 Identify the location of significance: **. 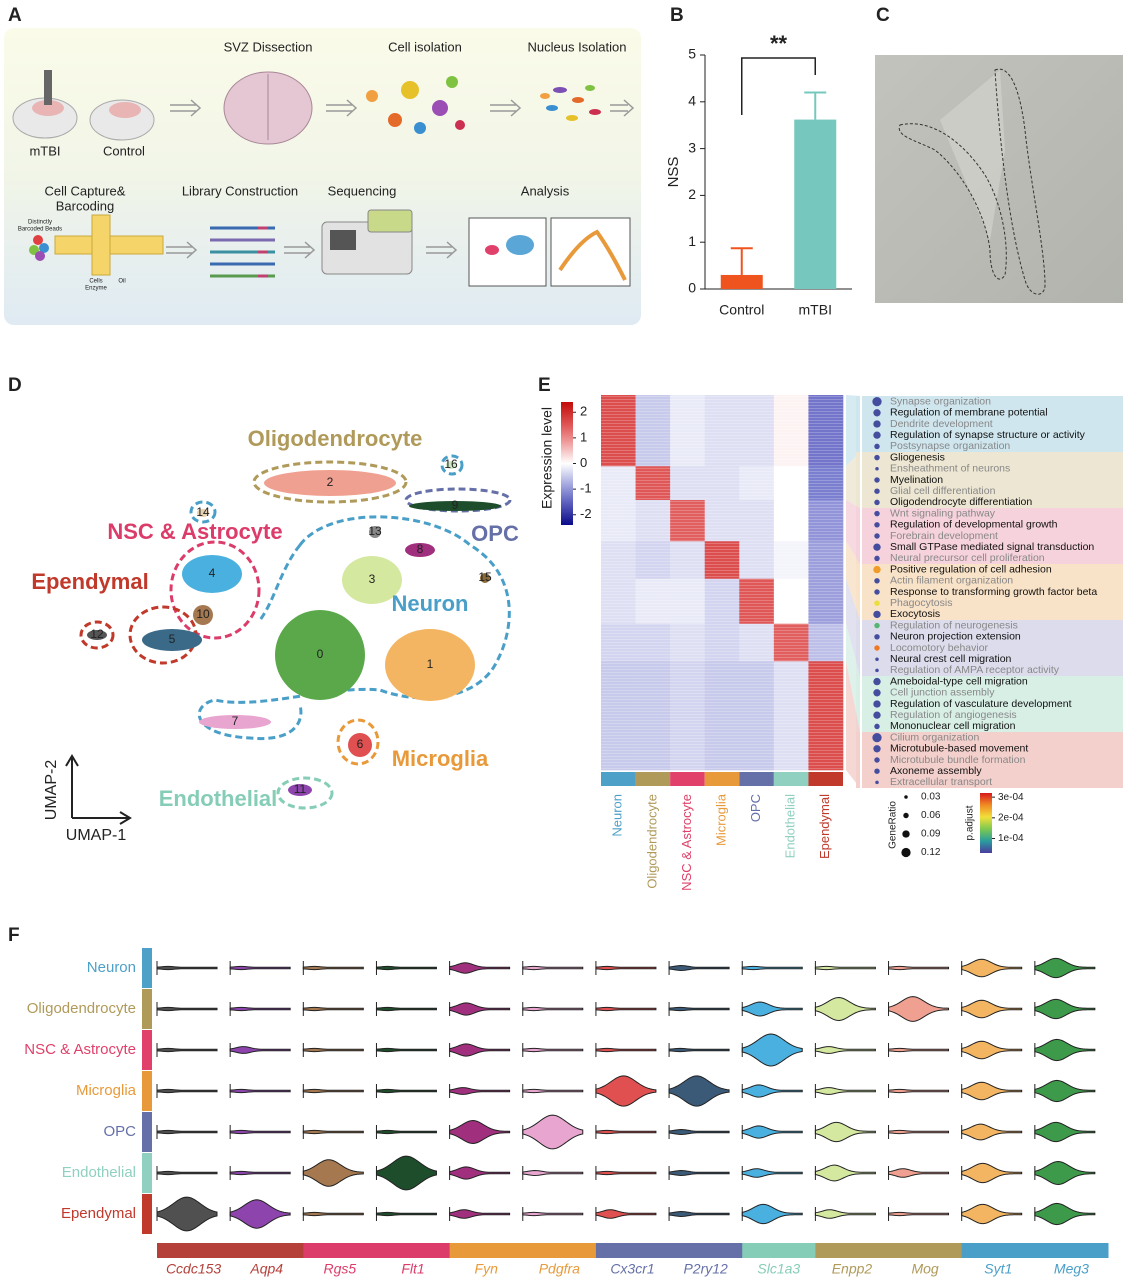
(779, 43).